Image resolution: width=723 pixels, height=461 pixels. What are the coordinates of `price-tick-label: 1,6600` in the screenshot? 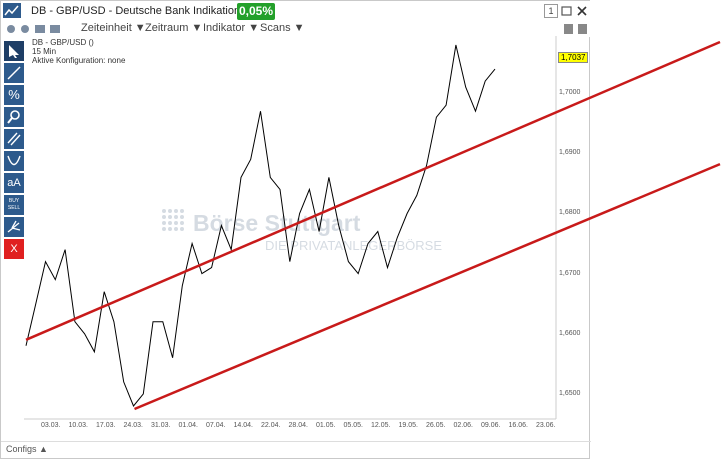 It's located at (570, 333).